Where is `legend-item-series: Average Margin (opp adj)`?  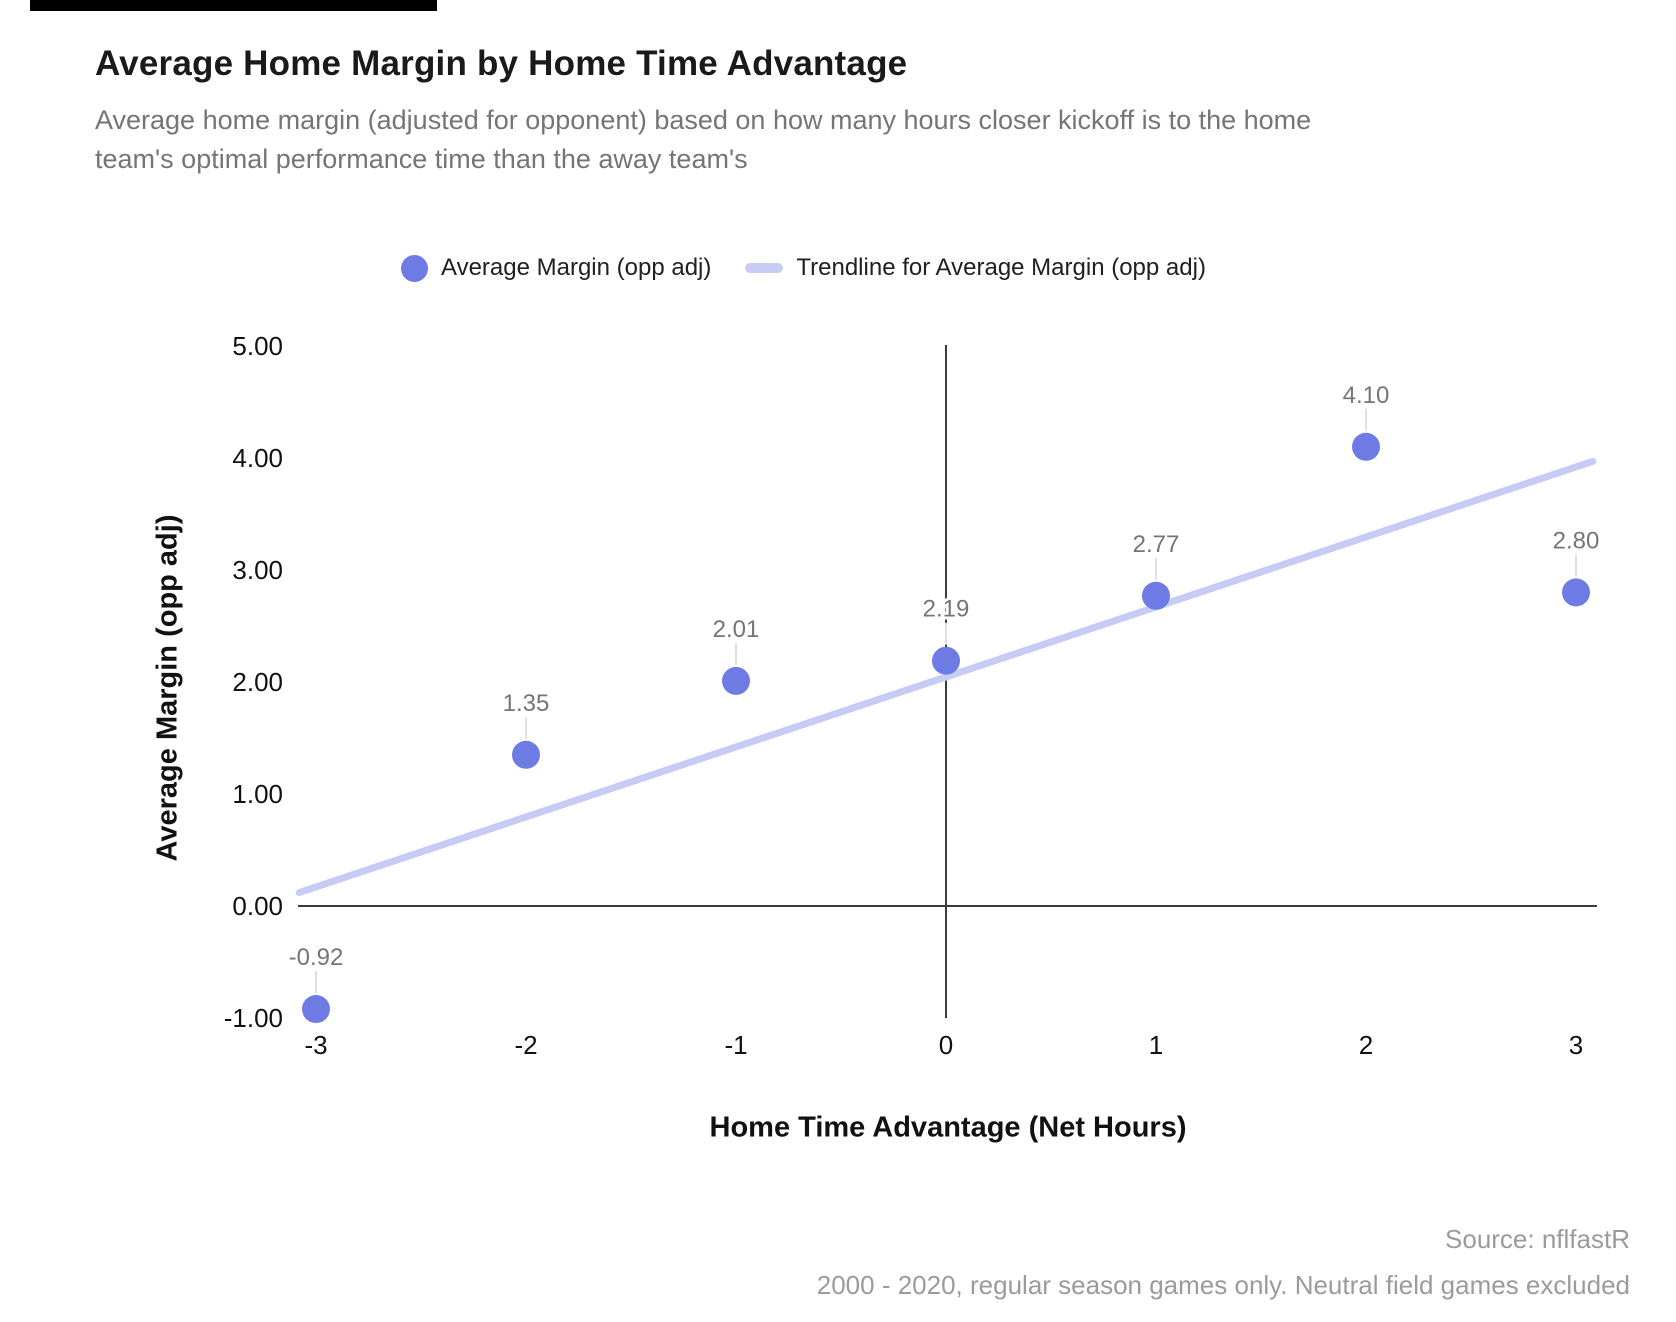
legend-item-series: Average Margin (opp adj) is located at coordinates (556, 268).